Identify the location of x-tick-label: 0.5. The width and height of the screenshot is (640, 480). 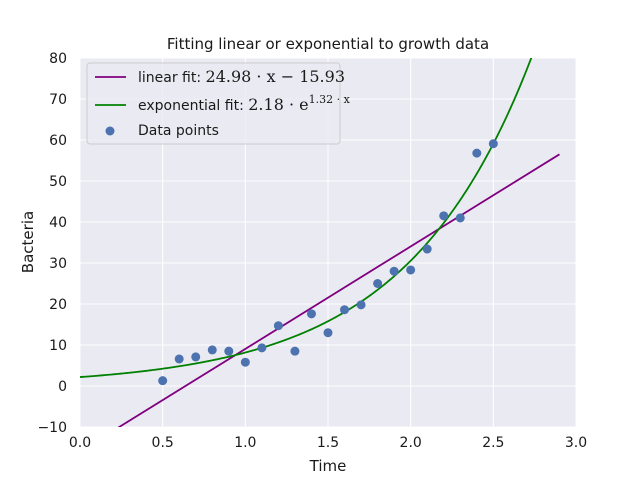
(163, 443).